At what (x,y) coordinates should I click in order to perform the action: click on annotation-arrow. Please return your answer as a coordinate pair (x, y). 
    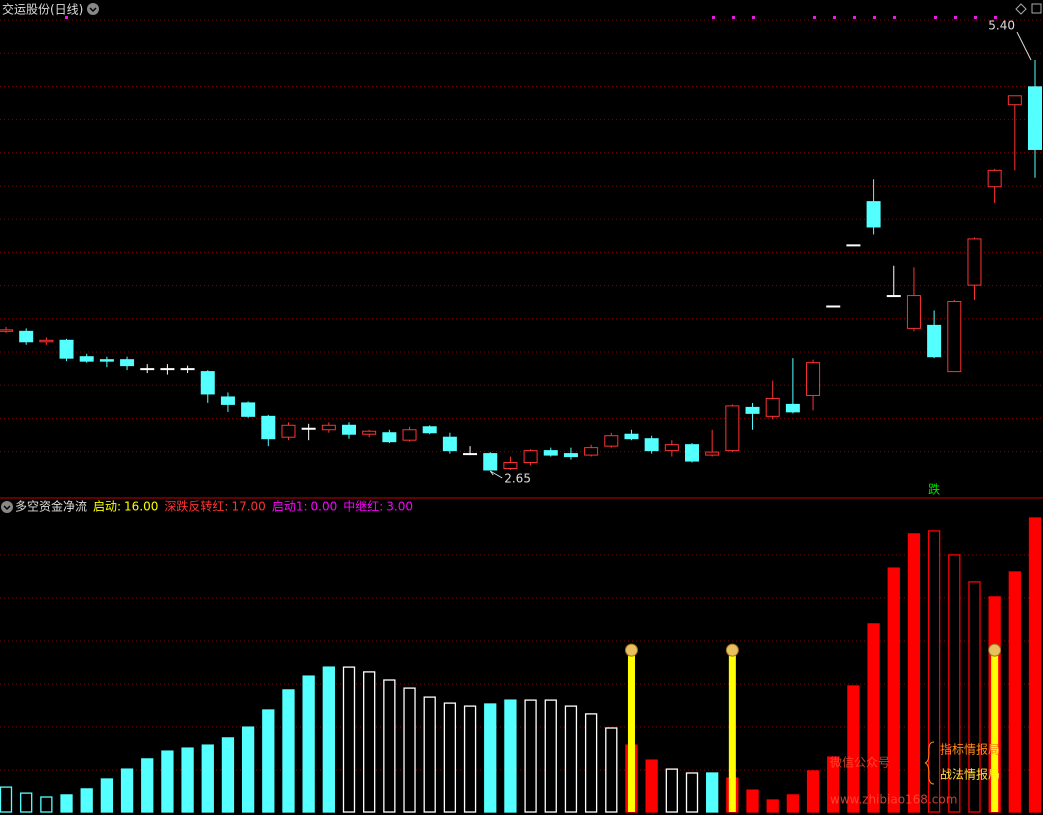
    Looking at the image, I should click on (1024, 46).